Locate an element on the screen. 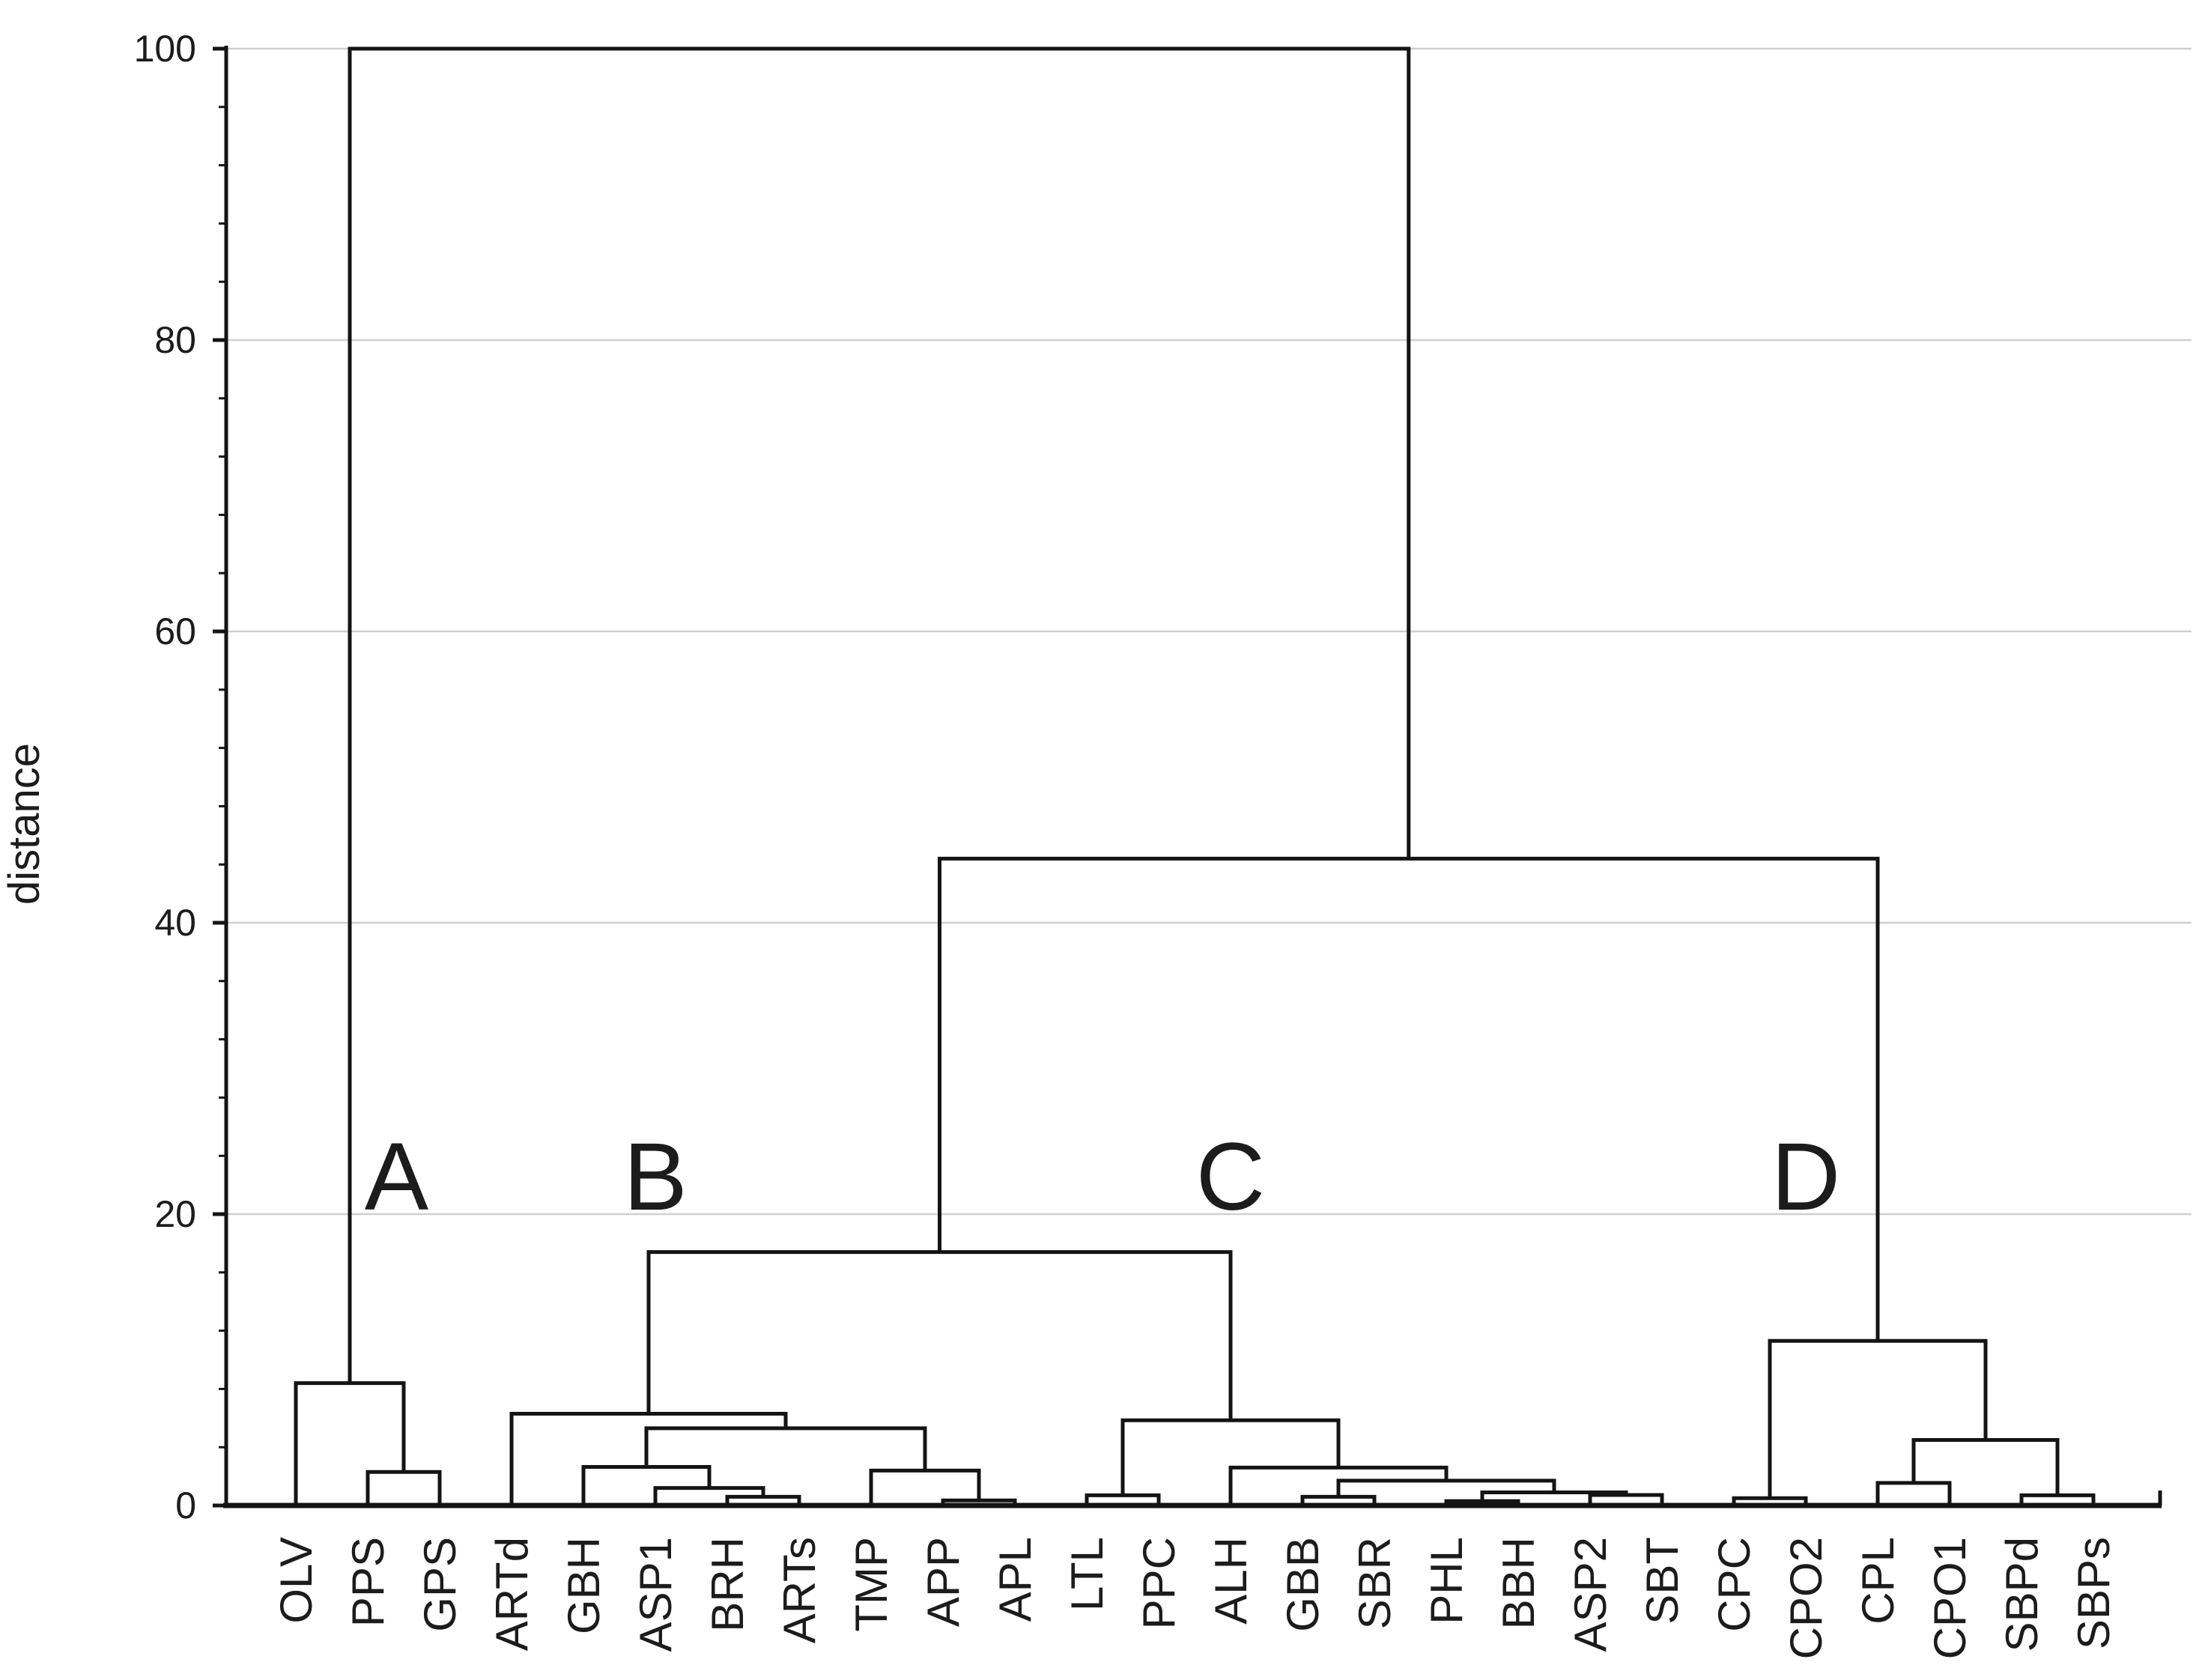  y-axis-tick-label: 40 is located at coordinates (175, 923).